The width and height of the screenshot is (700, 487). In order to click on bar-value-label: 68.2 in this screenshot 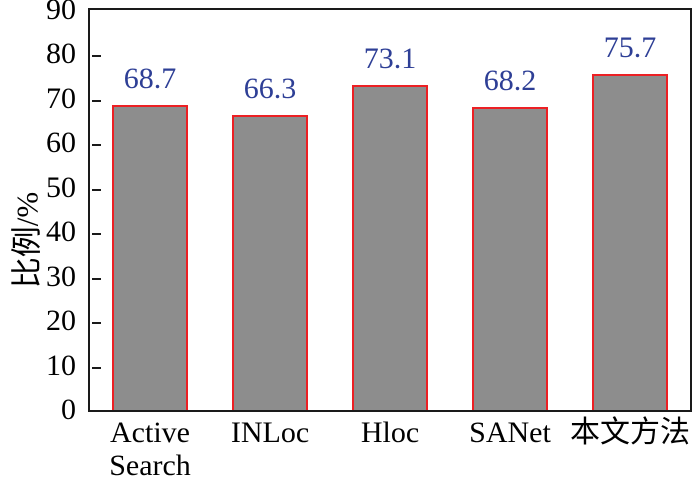, I will do `click(510, 80)`.